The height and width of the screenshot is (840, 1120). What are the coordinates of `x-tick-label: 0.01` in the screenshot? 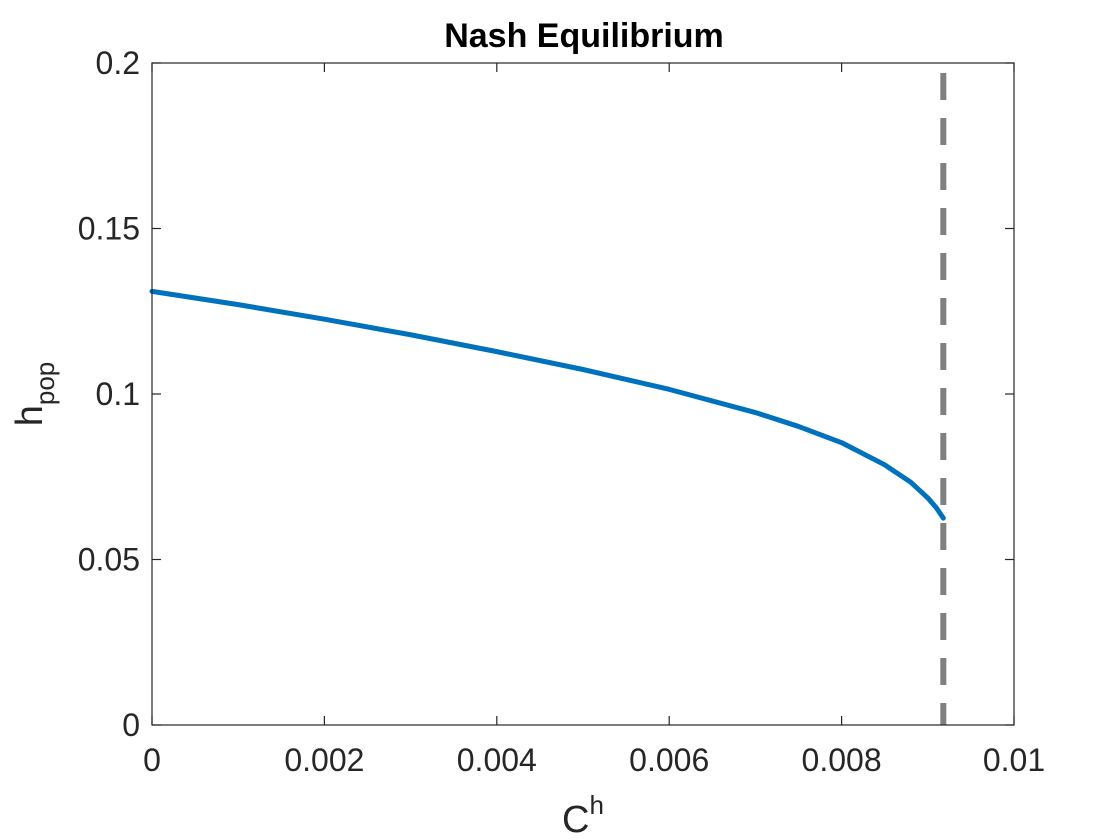 It's located at (1014, 760).